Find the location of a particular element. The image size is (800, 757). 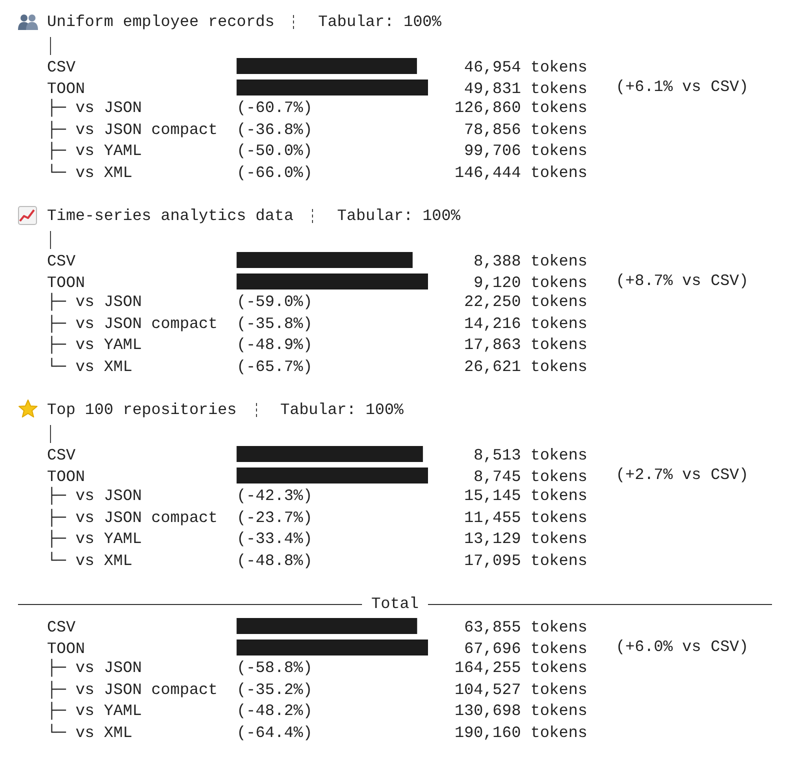

text: └─ vs XML (-66.0%) 146,444 tokens is located at coordinates (317, 173).